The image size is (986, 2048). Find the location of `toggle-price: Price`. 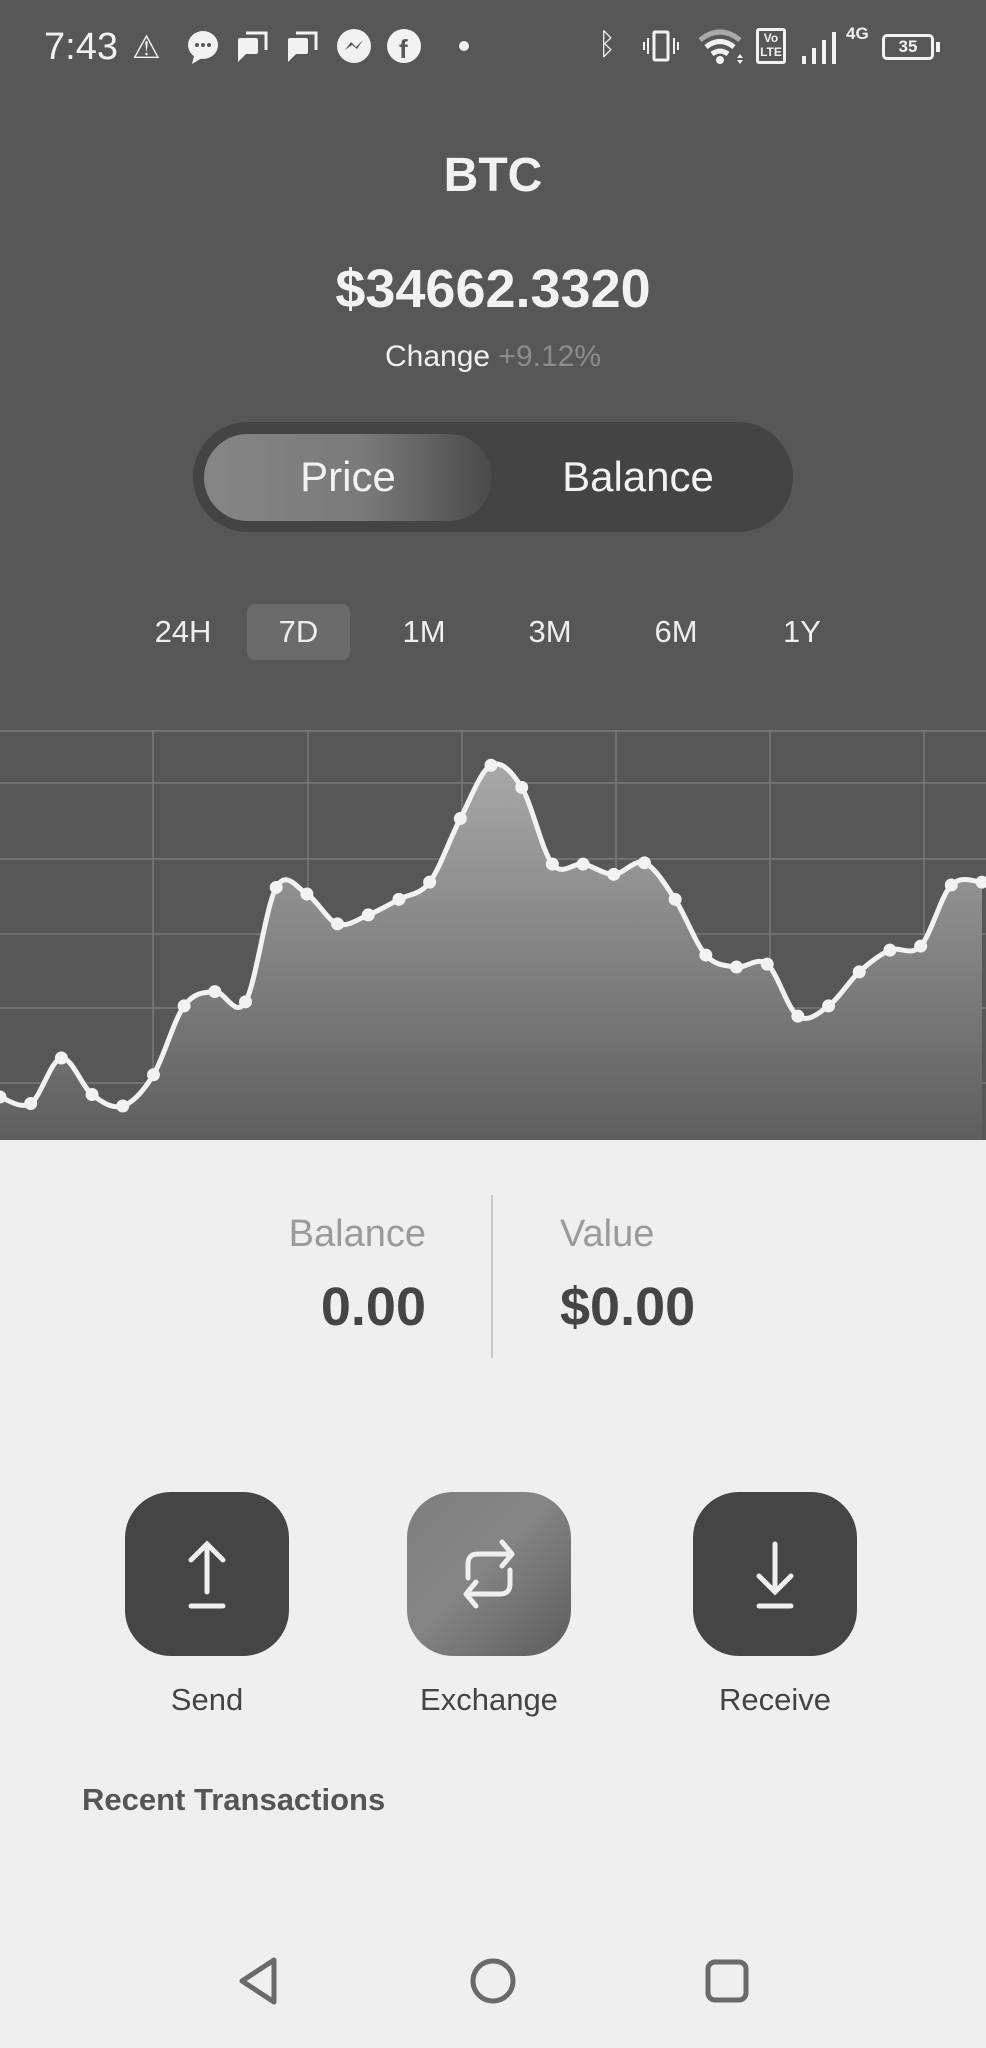

toggle-price: Price is located at coordinates (348, 476).